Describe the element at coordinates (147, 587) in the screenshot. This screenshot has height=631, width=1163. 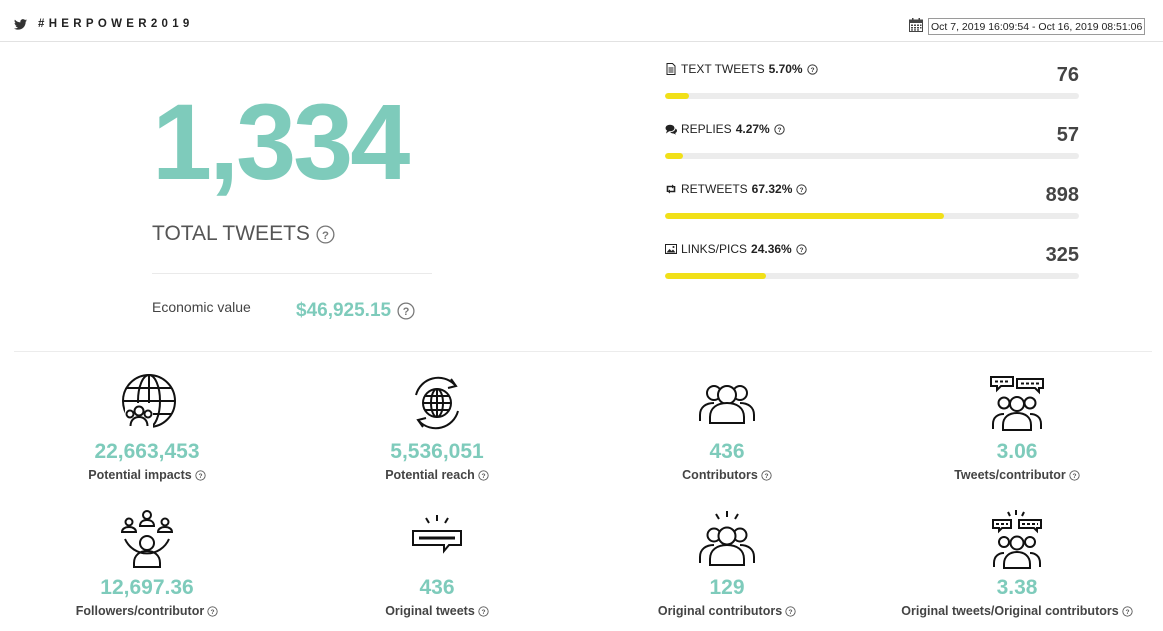
I see `stat-value: 12,697.36` at that location.